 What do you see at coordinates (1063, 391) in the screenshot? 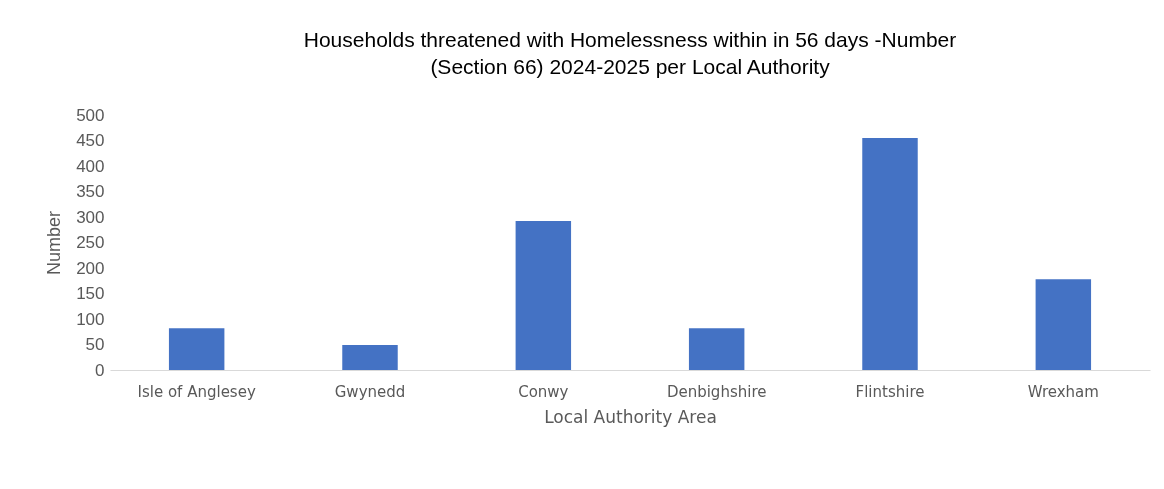
I see `x-tick-label: Wrexham` at bounding box center [1063, 391].